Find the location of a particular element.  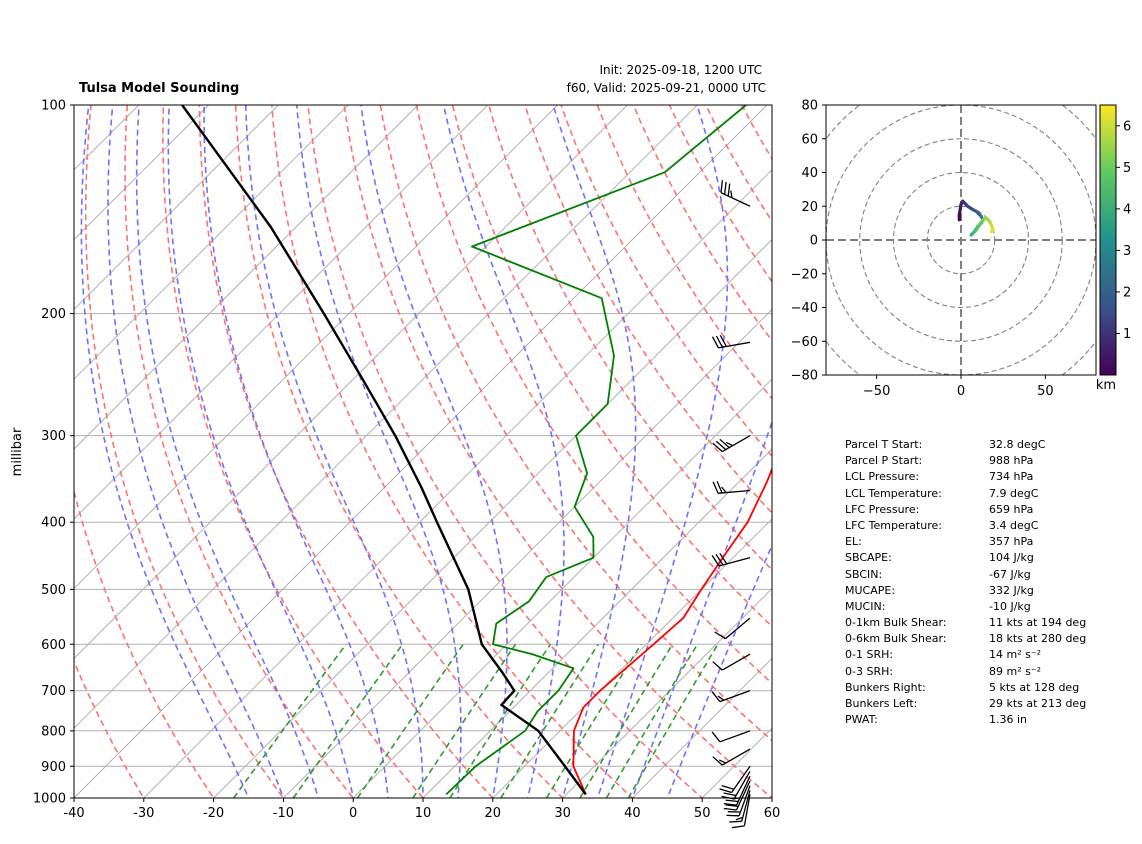

parameter-value: 18 kts at 280 deg is located at coordinates (1038, 639).